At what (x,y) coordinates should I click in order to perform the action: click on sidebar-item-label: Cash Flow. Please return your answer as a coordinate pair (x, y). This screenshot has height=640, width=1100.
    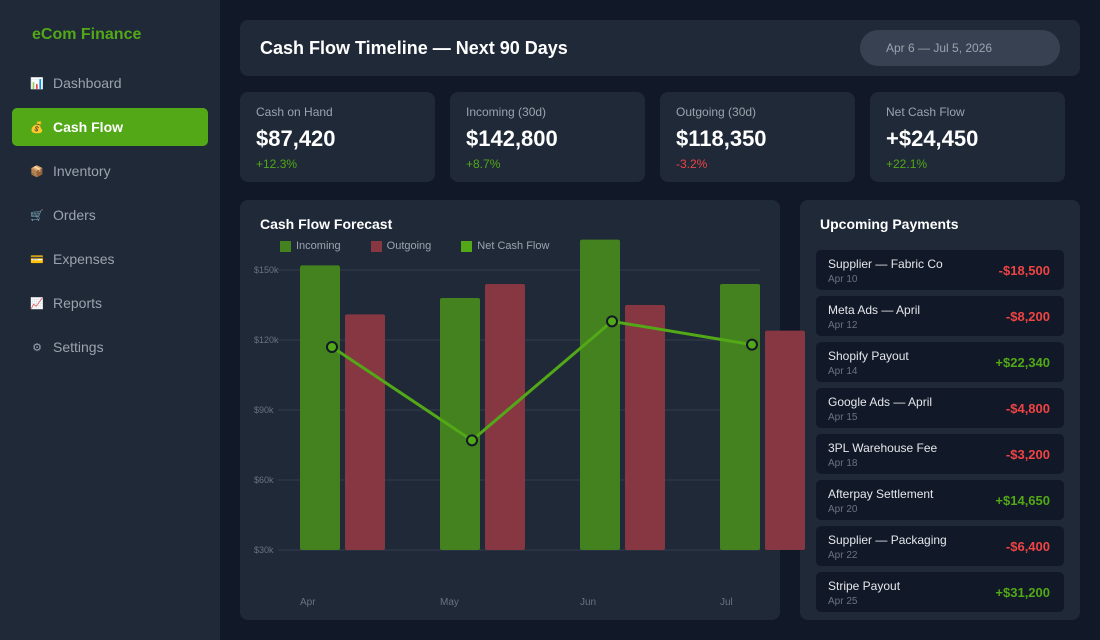
    Looking at the image, I should click on (88, 127).